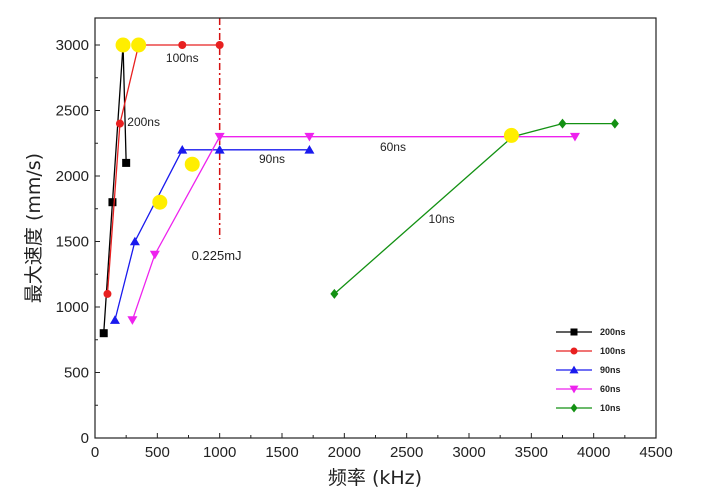 Image resolution: width=709 pixels, height=495 pixels. What do you see at coordinates (610, 389) in the screenshot?
I see `legend-label: 60ns` at bounding box center [610, 389].